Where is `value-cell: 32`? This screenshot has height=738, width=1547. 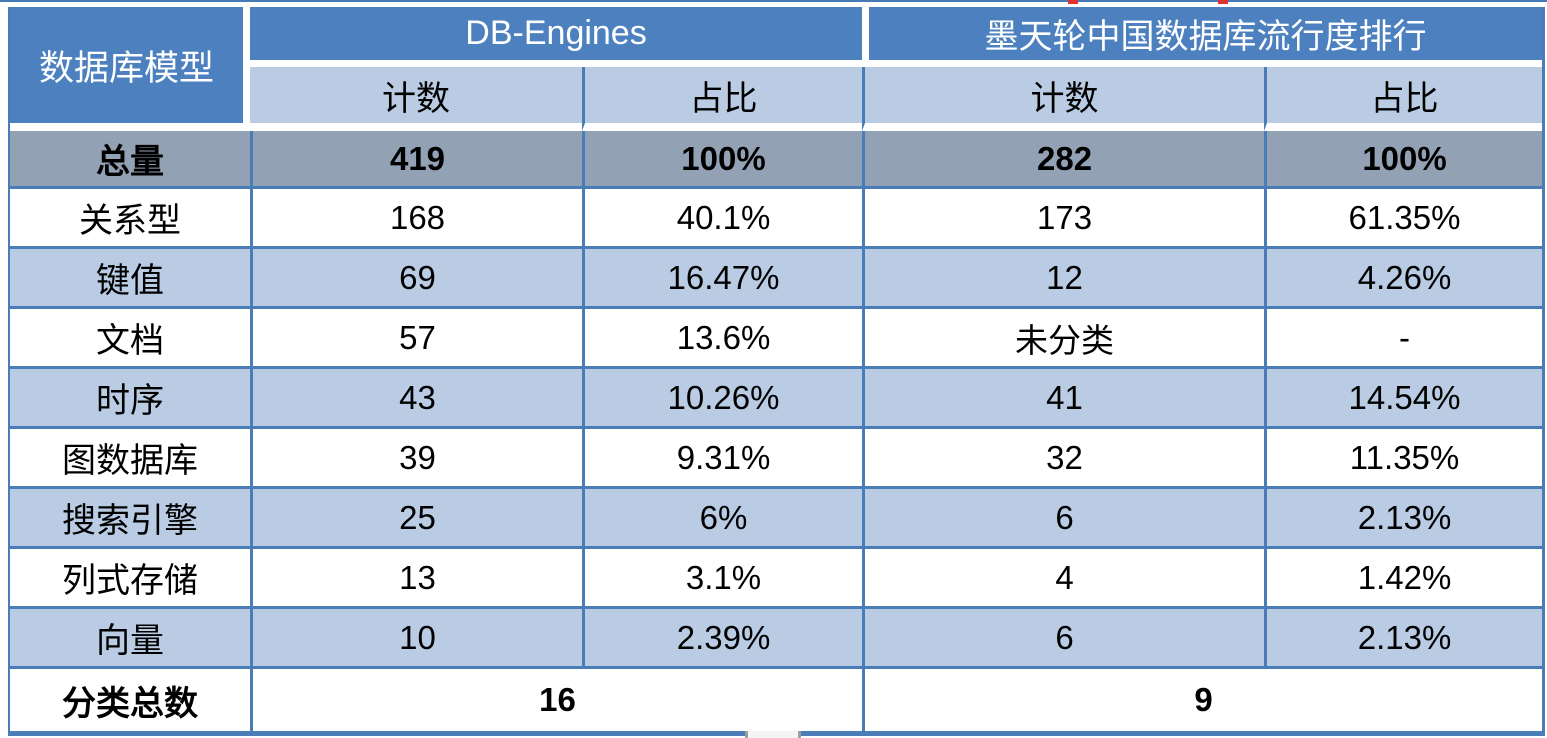 value-cell: 32 is located at coordinates (1063, 459).